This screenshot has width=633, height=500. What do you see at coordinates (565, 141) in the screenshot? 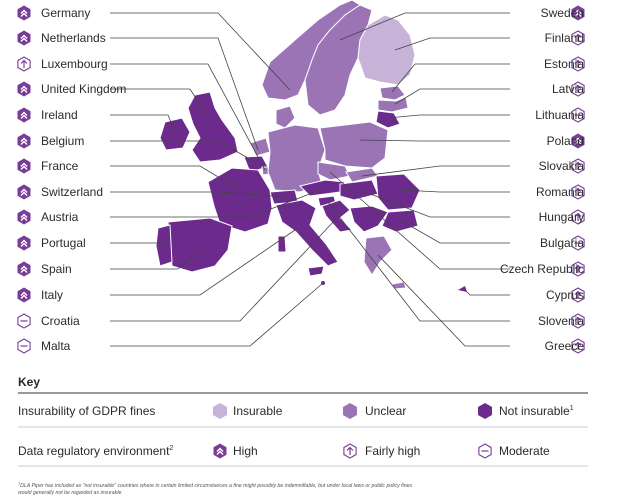
I see `country-label: Poland` at bounding box center [565, 141].